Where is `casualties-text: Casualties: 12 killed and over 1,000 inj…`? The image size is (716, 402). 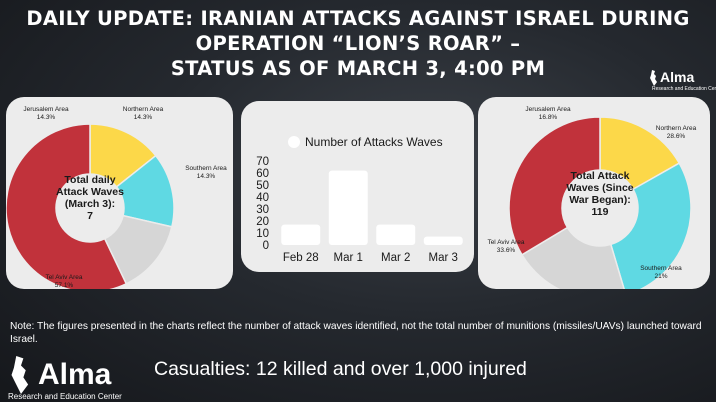
casualties-text: Casualties: 12 killed and over 1,000 inj… is located at coordinates (340, 369).